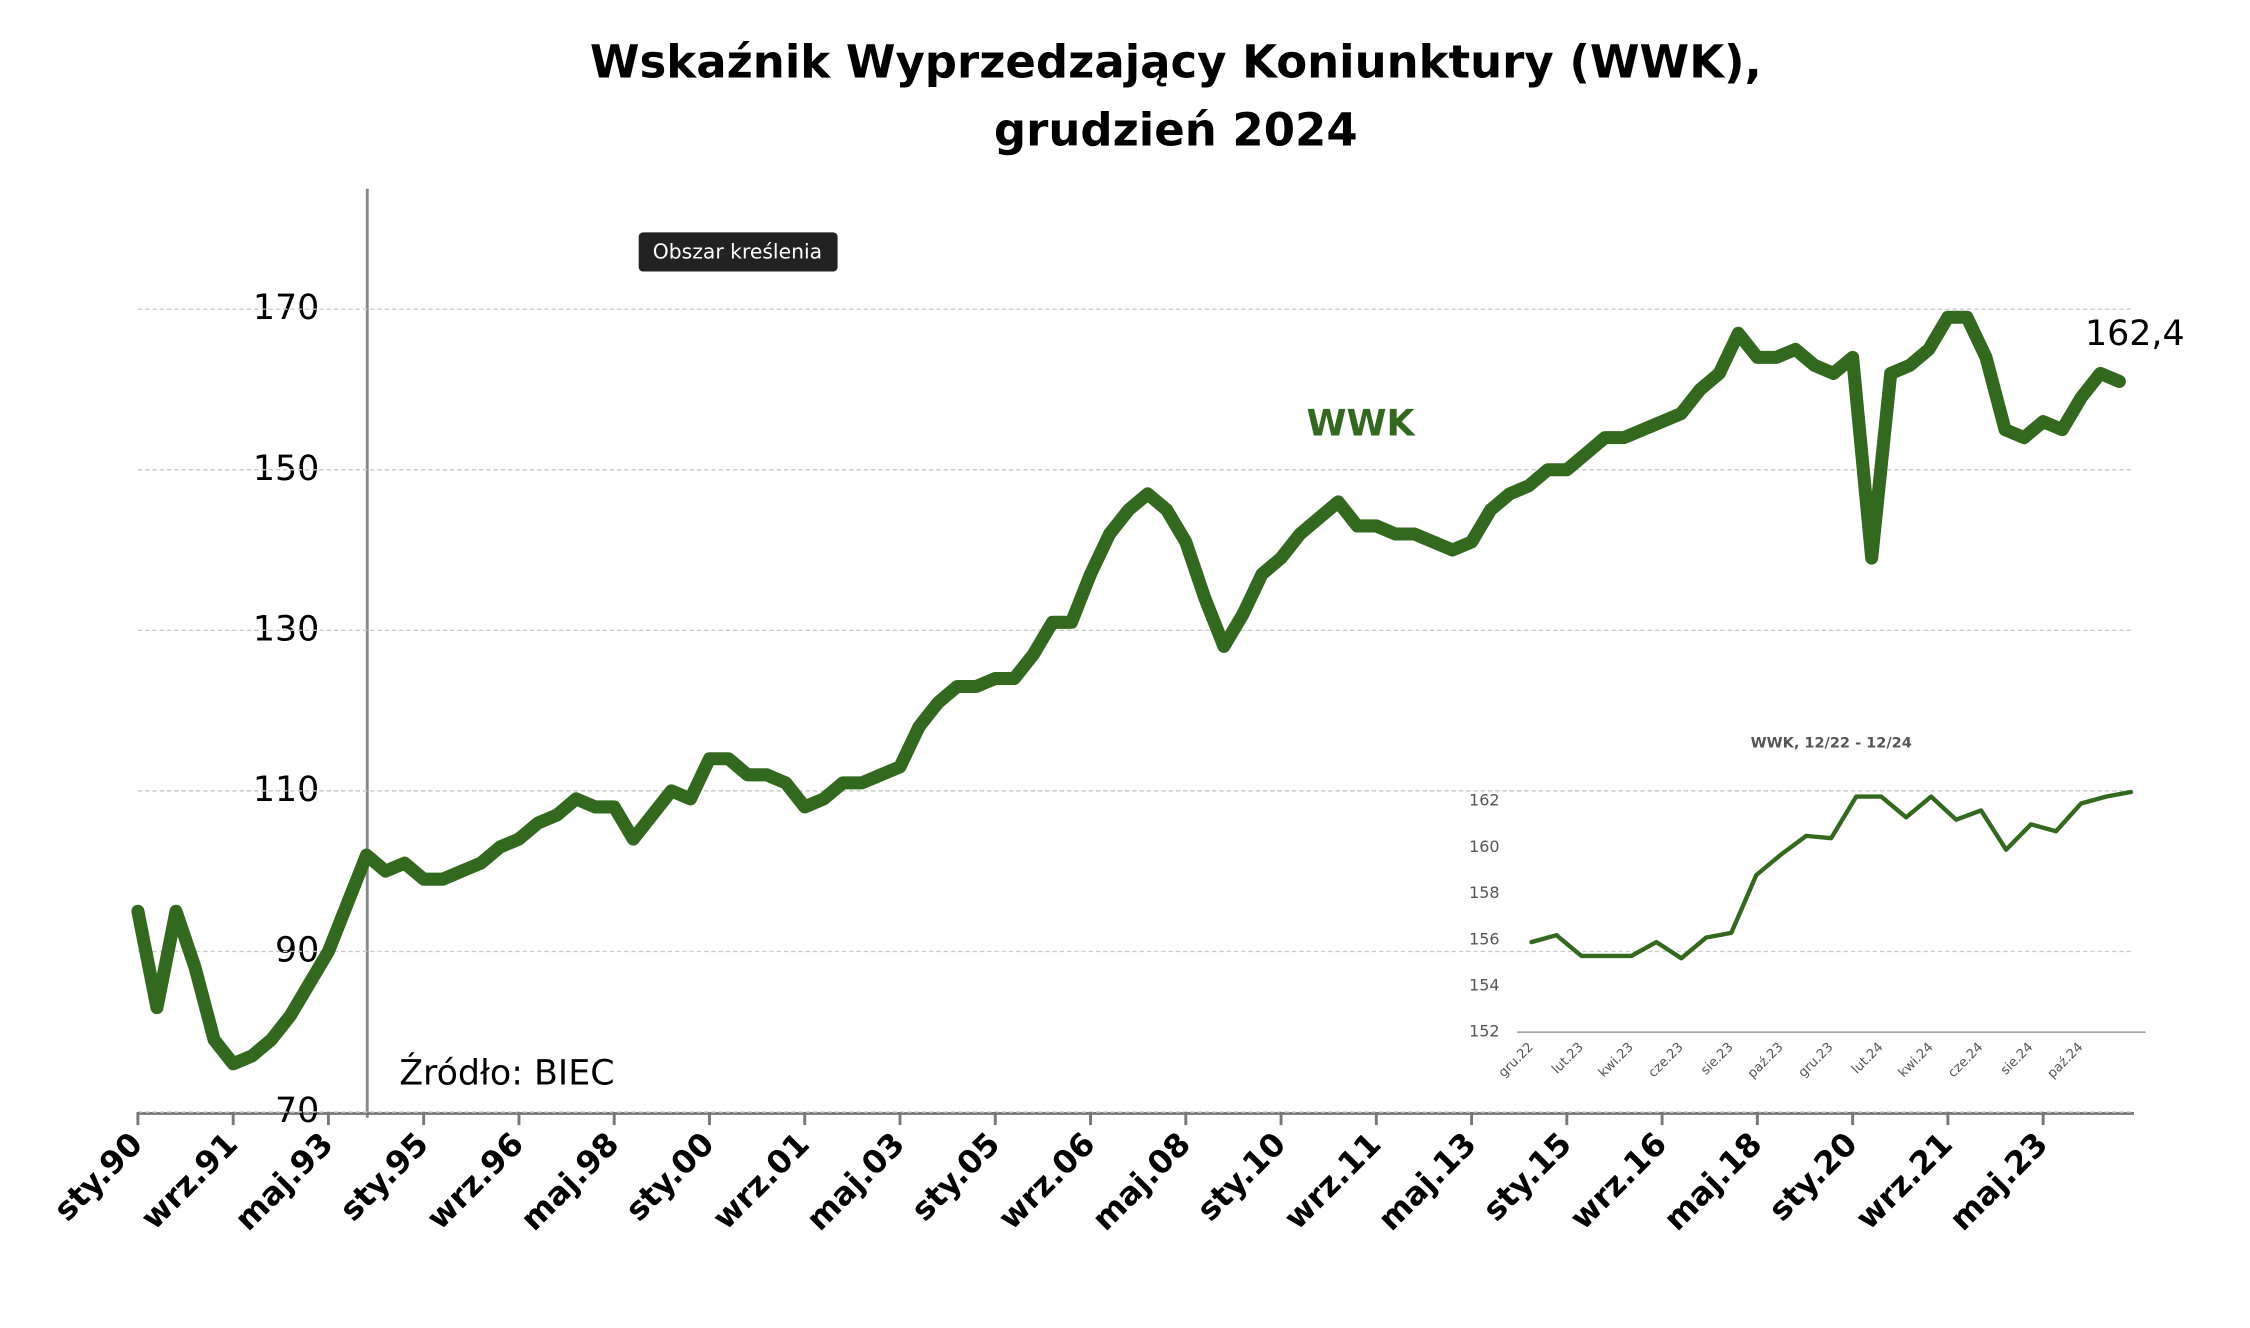  What do you see at coordinates (1176, 130) in the screenshot?
I see `chart-subtitle: grudzień 2024` at bounding box center [1176, 130].